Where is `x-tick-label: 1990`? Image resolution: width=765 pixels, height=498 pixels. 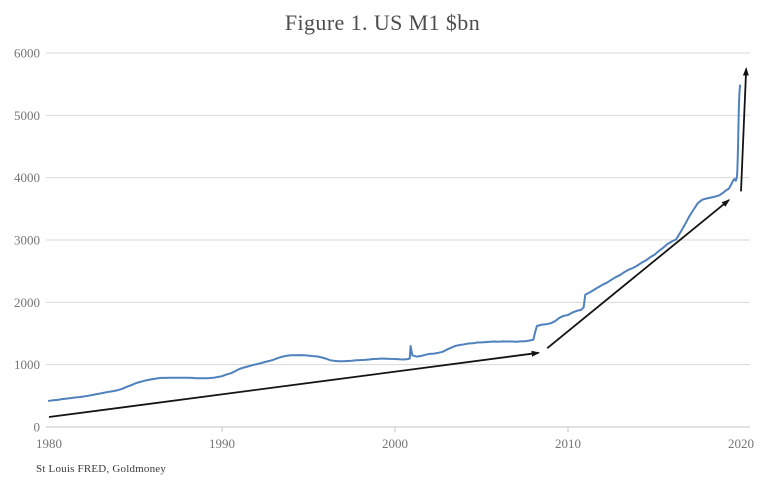
x-tick-label: 1990 is located at coordinates (222, 443).